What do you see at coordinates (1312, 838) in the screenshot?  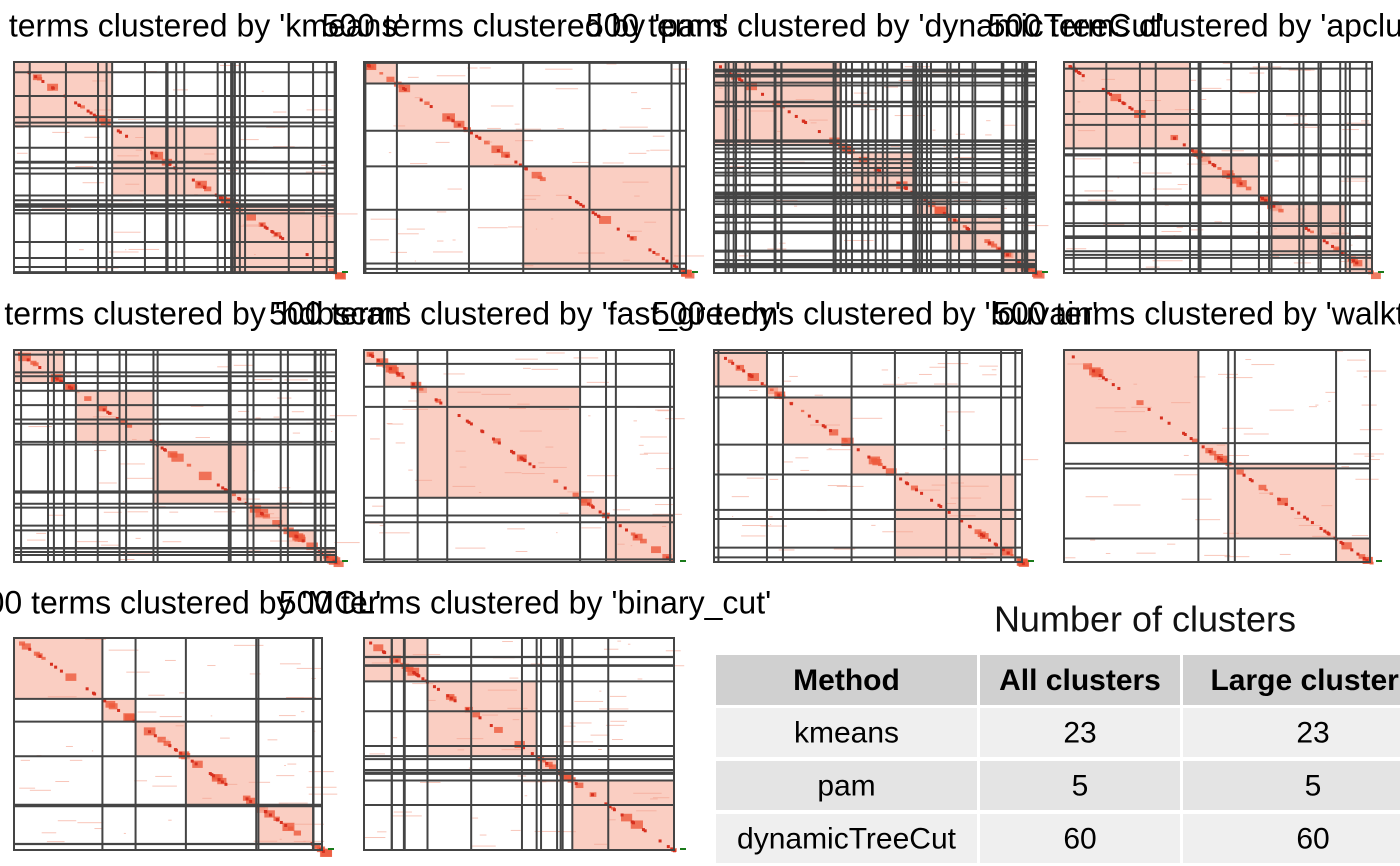 I see `table-cell-text: 60` at bounding box center [1312, 838].